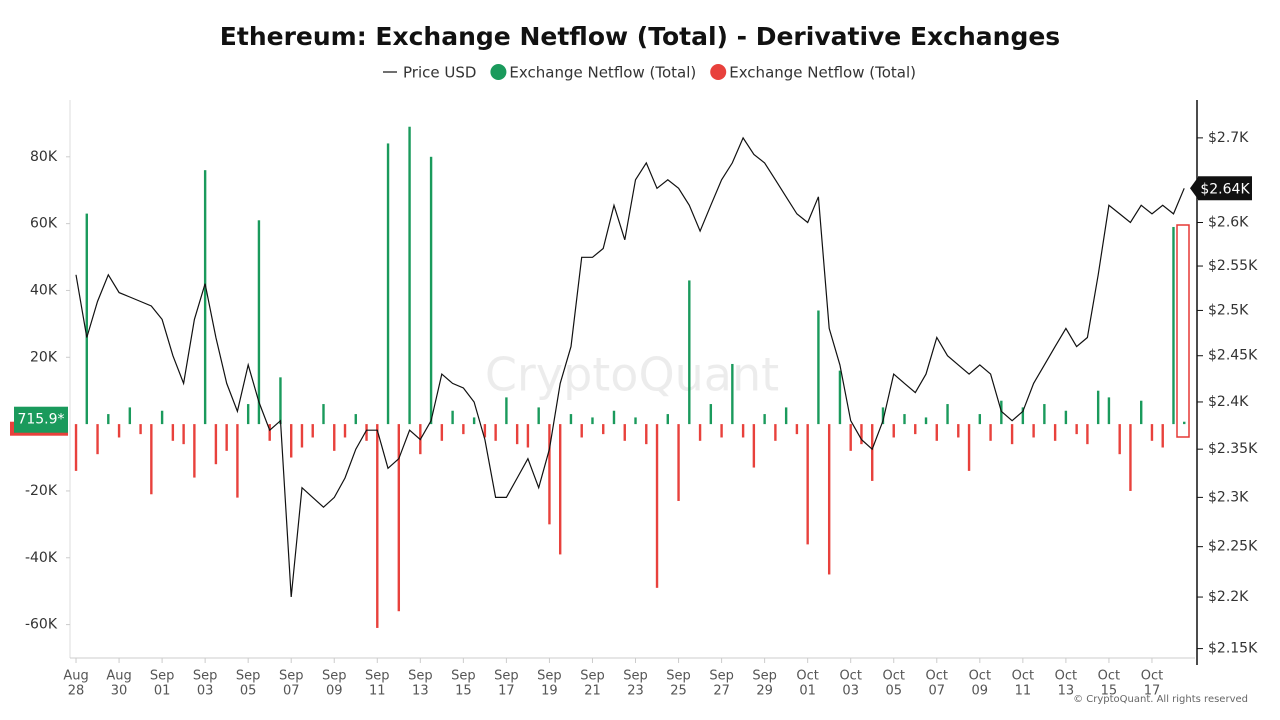 This screenshot has height=720, width=1280. I want to click on last-netflow-badge, so click(41, 419).